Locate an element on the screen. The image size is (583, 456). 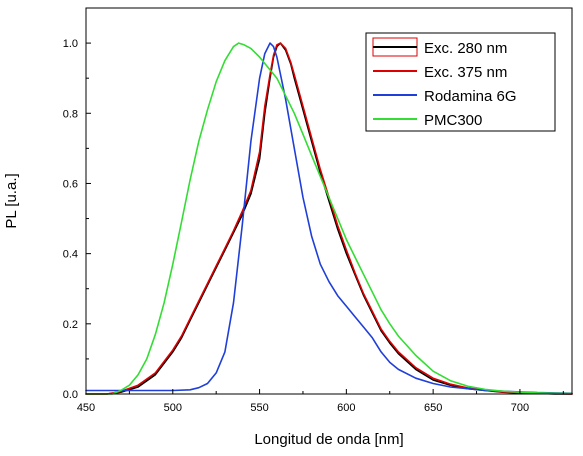
y-tick-label: 1.0 is located at coordinates (70, 44).